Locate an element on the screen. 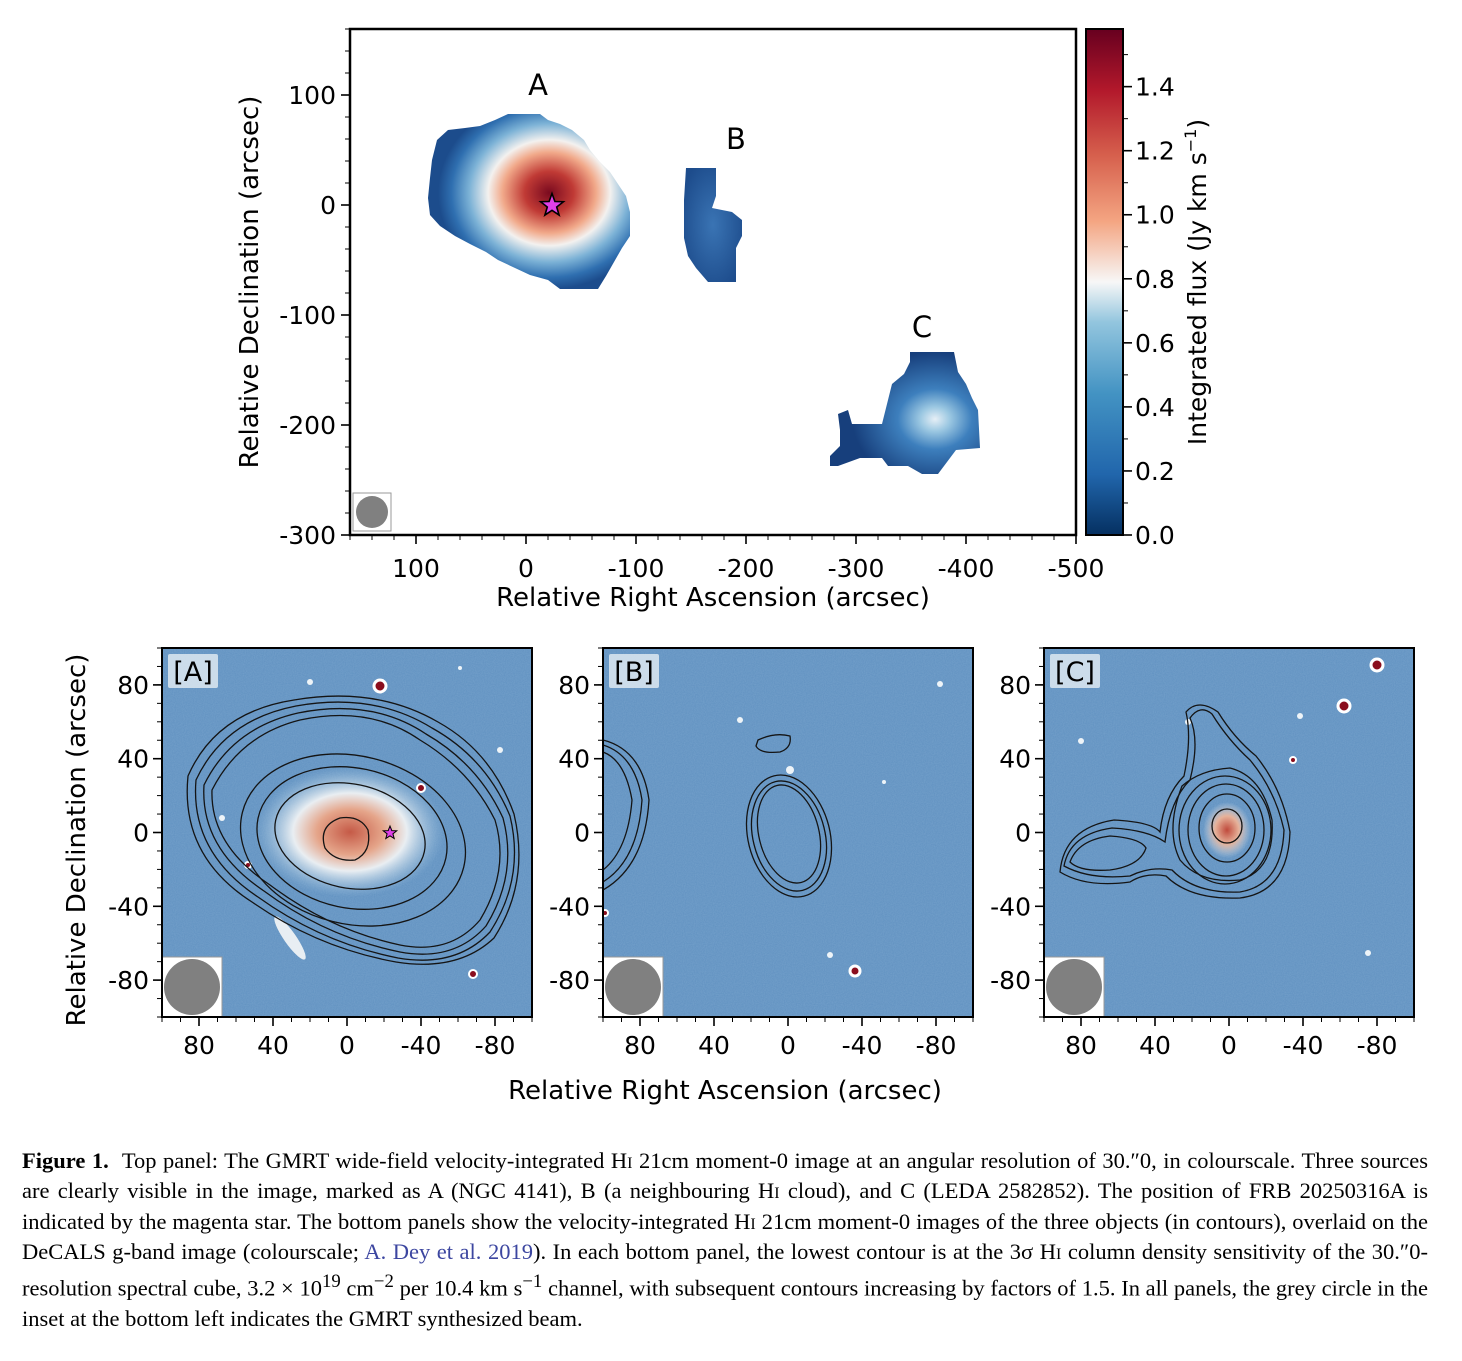  top-xtick-label: -100 is located at coordinates (636, 568).